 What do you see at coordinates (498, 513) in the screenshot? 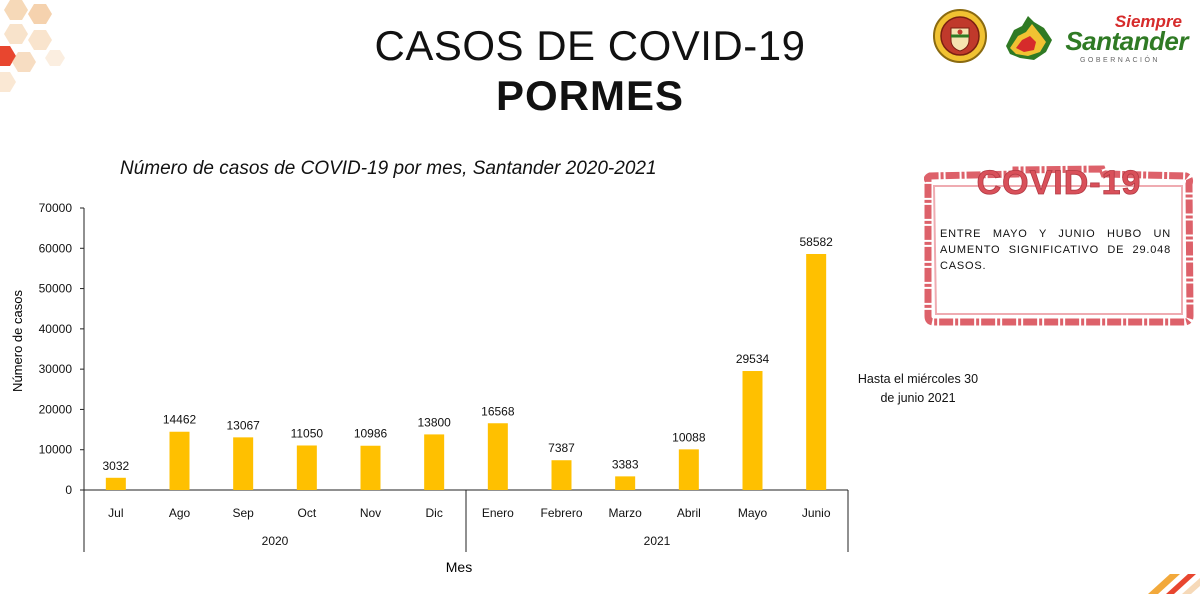
I see `x-tick-label: Enero` at bounding box center [498, 513].